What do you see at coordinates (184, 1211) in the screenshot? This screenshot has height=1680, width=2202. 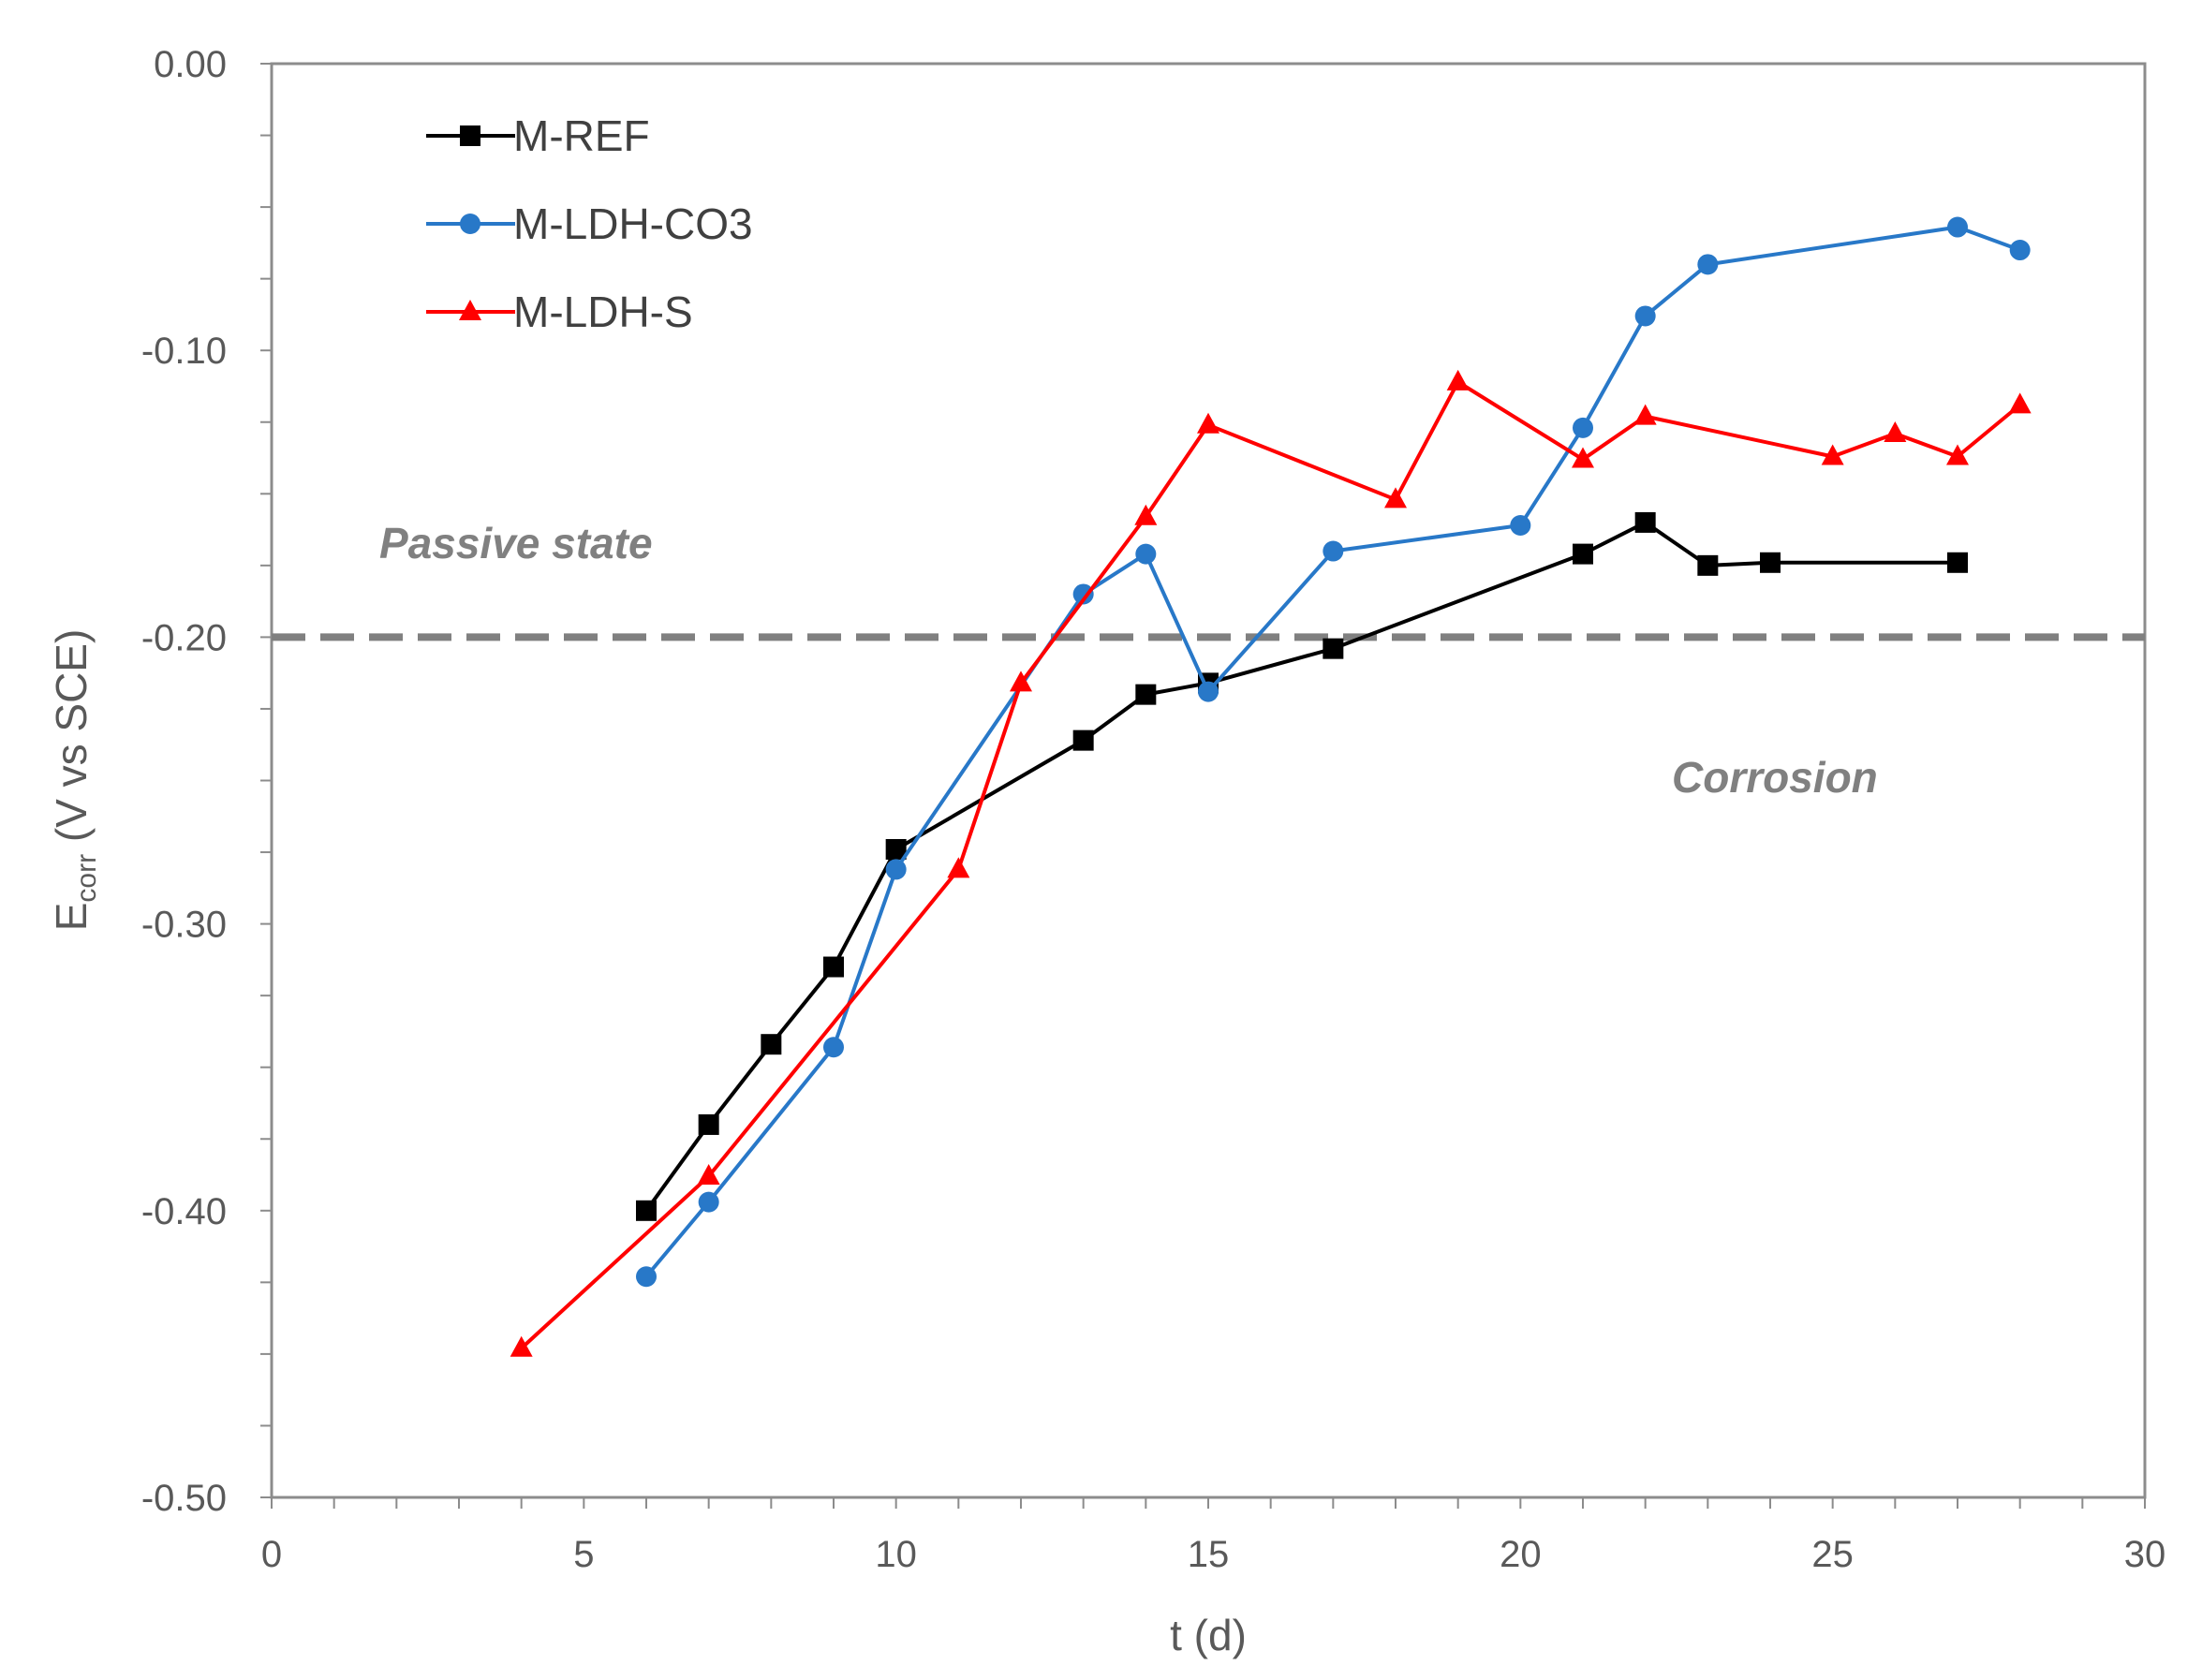 I see `y-tick-label: -0.40` at bounding box center [184, 1211].